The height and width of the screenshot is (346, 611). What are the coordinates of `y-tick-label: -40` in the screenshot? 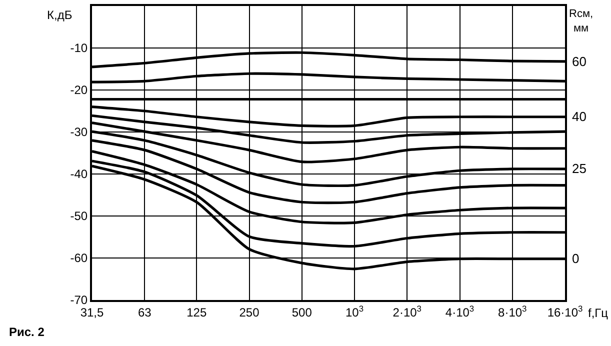 It's located at (79, 174).